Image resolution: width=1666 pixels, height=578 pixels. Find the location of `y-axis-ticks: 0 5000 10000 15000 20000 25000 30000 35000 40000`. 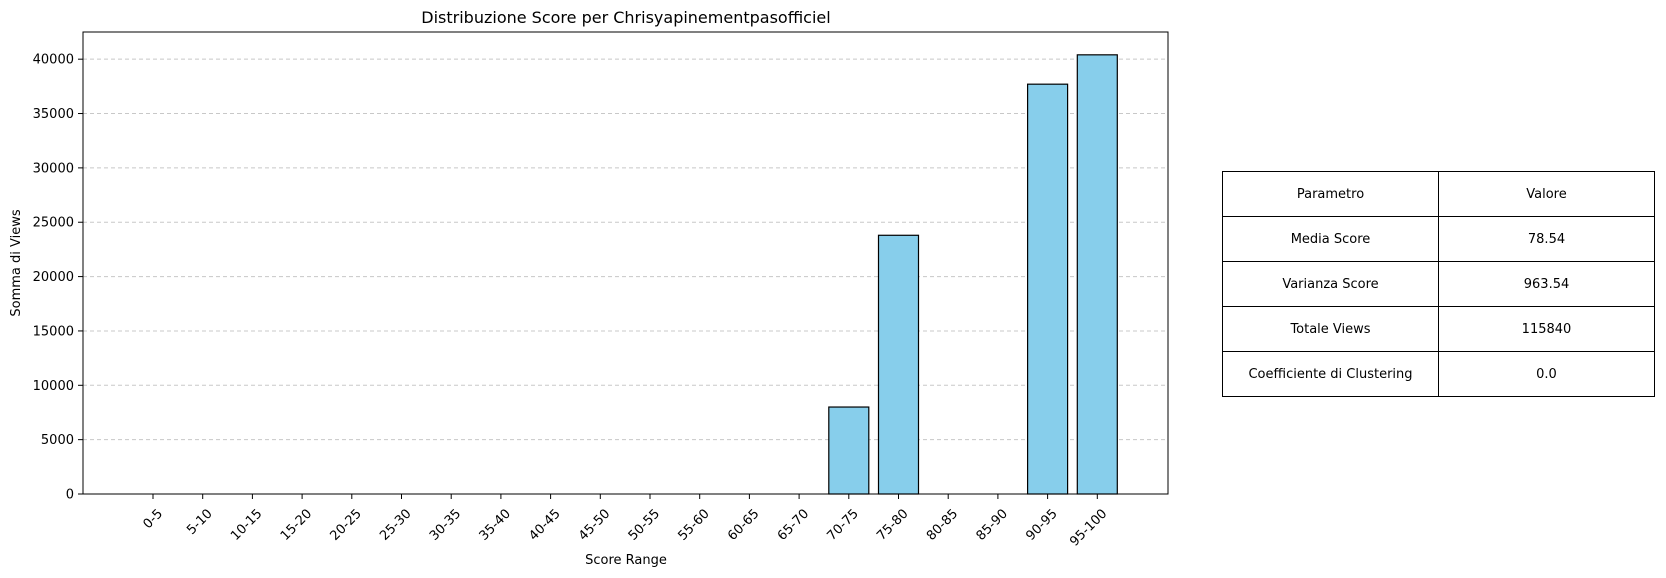

y-axis-ticks: 0 5000 10000 15000 20000 25000 30000 35000 40000 is located at coordinates (58, 278).